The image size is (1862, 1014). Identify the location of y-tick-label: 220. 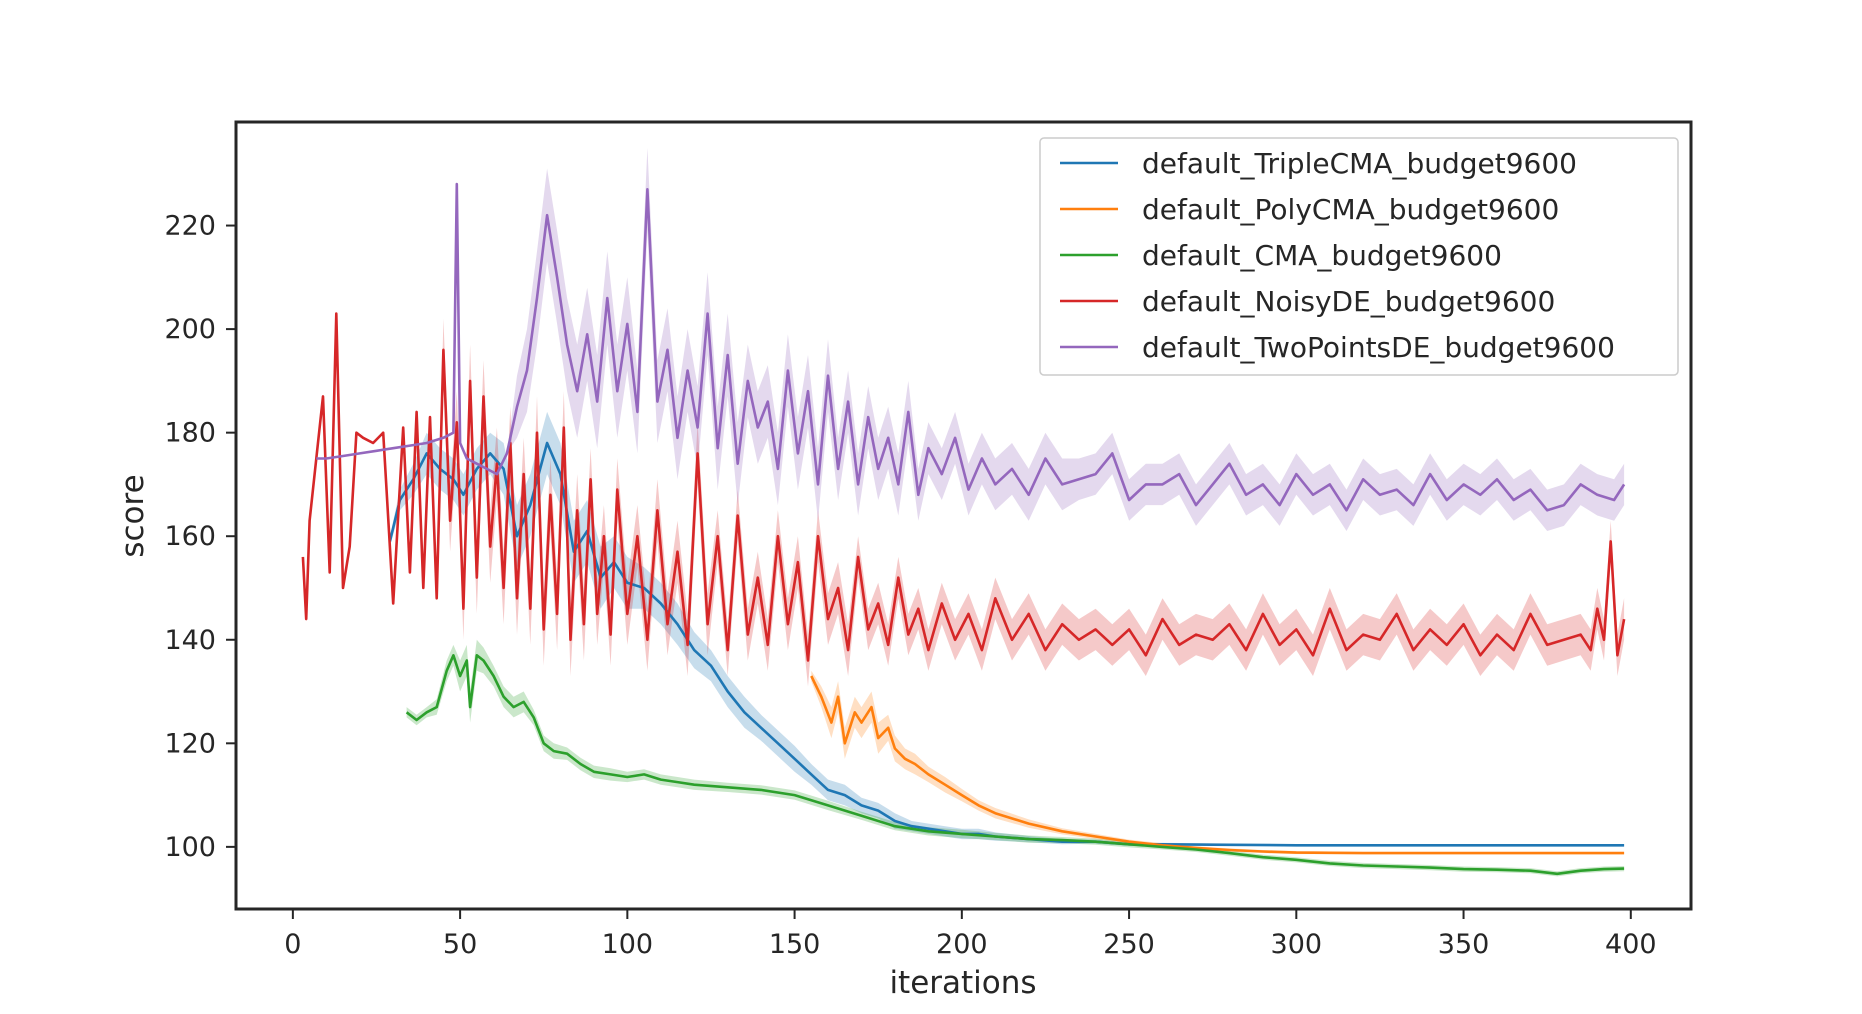
(190, 226).